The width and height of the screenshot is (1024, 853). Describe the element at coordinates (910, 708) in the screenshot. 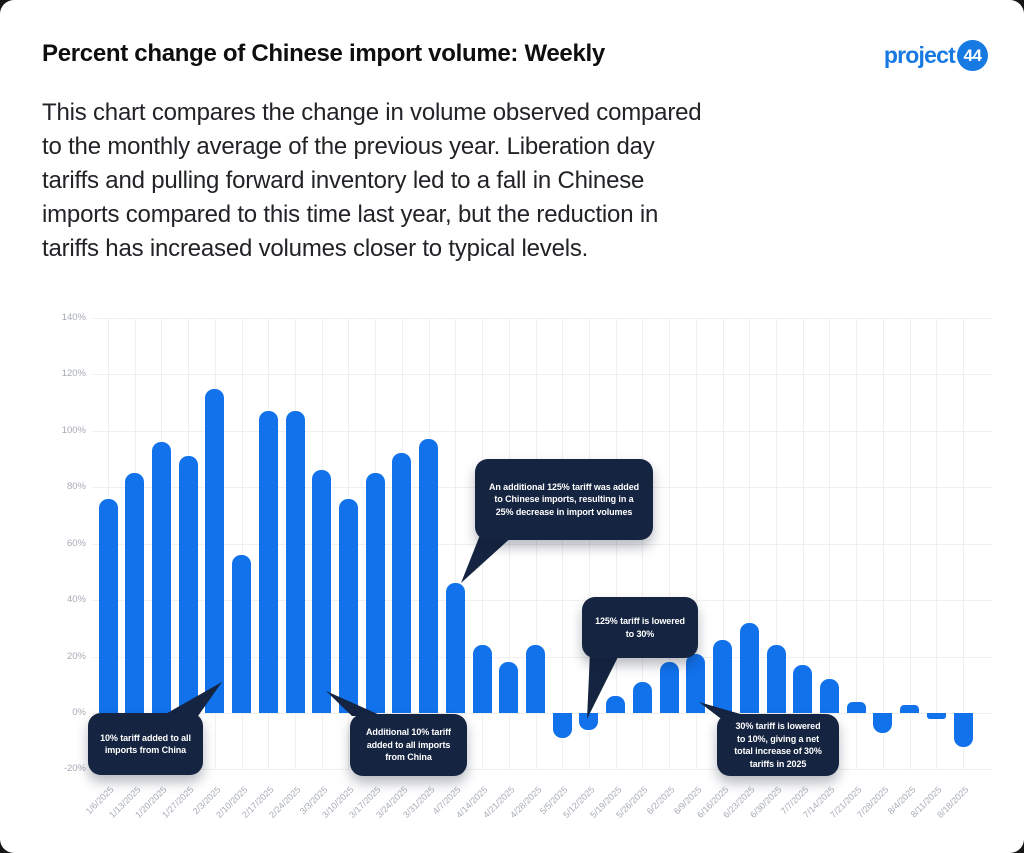

I see `chart-bar-8/4/2025` at that location.